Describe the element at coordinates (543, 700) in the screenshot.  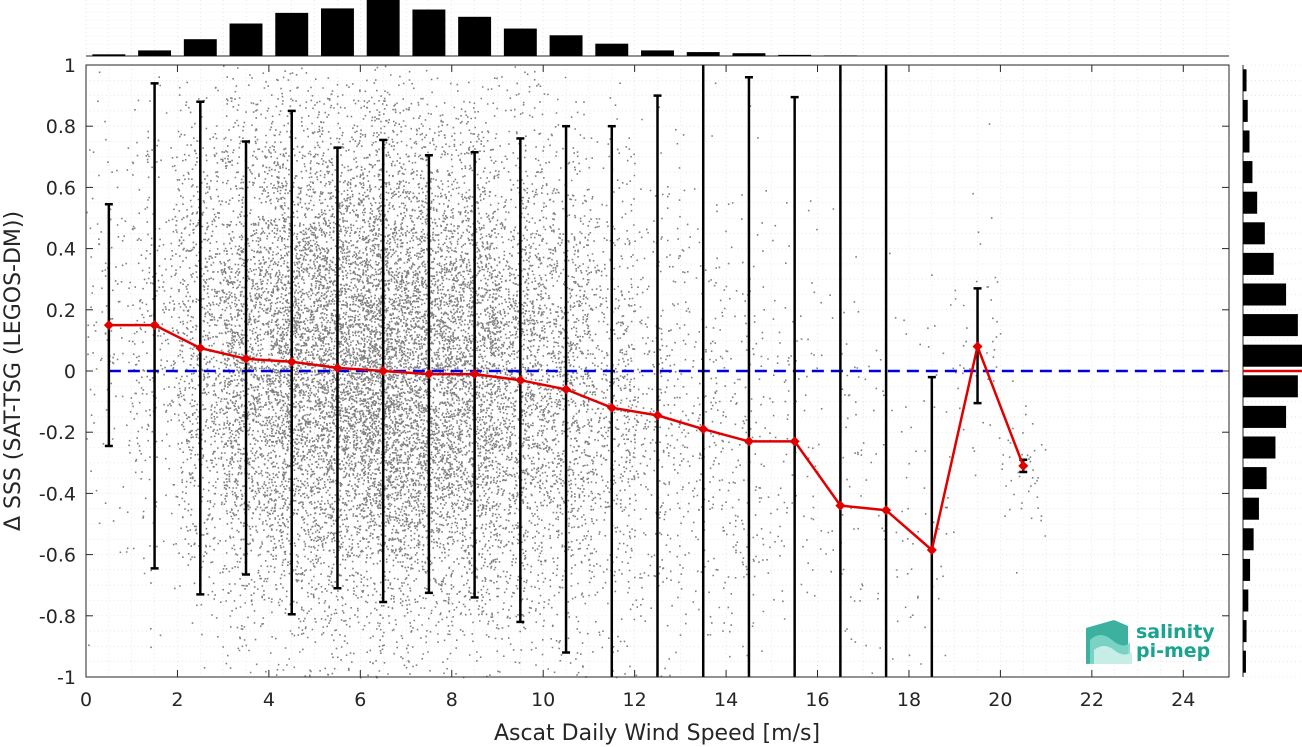
I see `x-tick-label: 10` at that location.